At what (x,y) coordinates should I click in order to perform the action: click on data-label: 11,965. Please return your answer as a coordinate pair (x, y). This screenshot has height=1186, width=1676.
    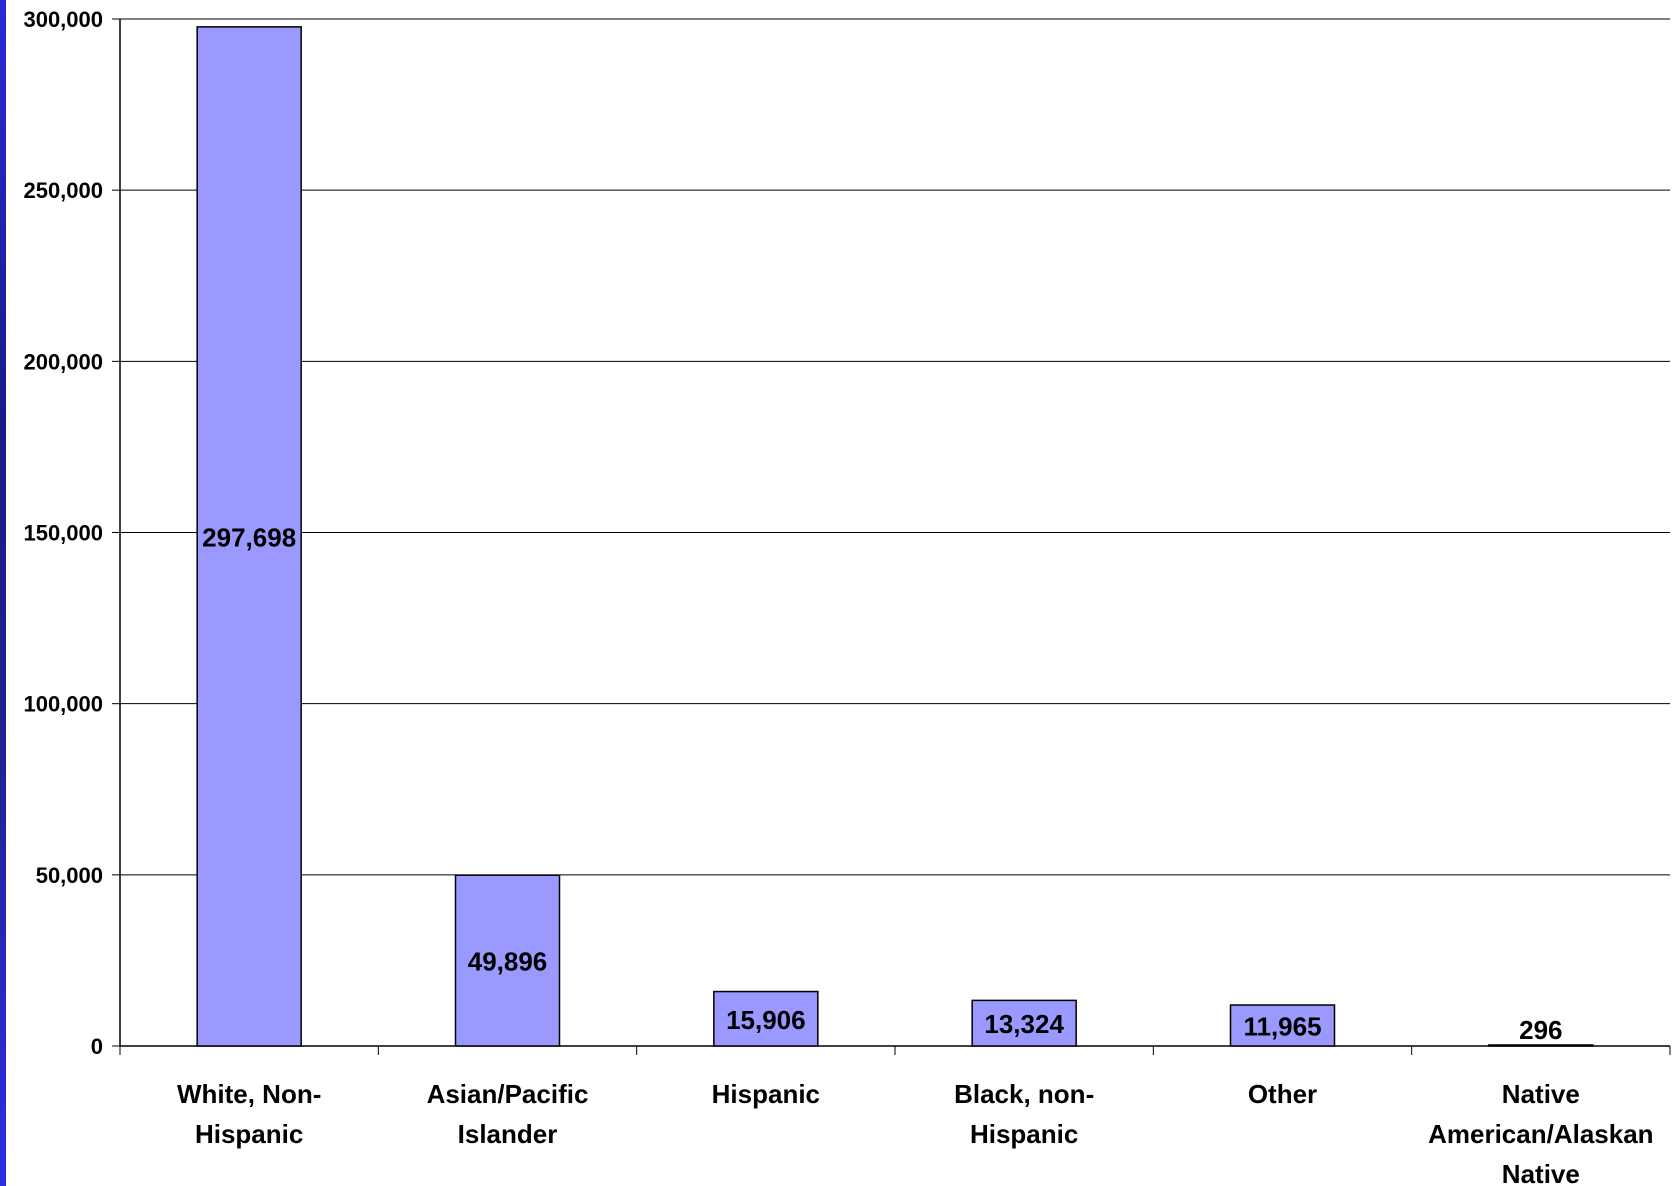
    Looking at the image, I should click on (1282, 1027).